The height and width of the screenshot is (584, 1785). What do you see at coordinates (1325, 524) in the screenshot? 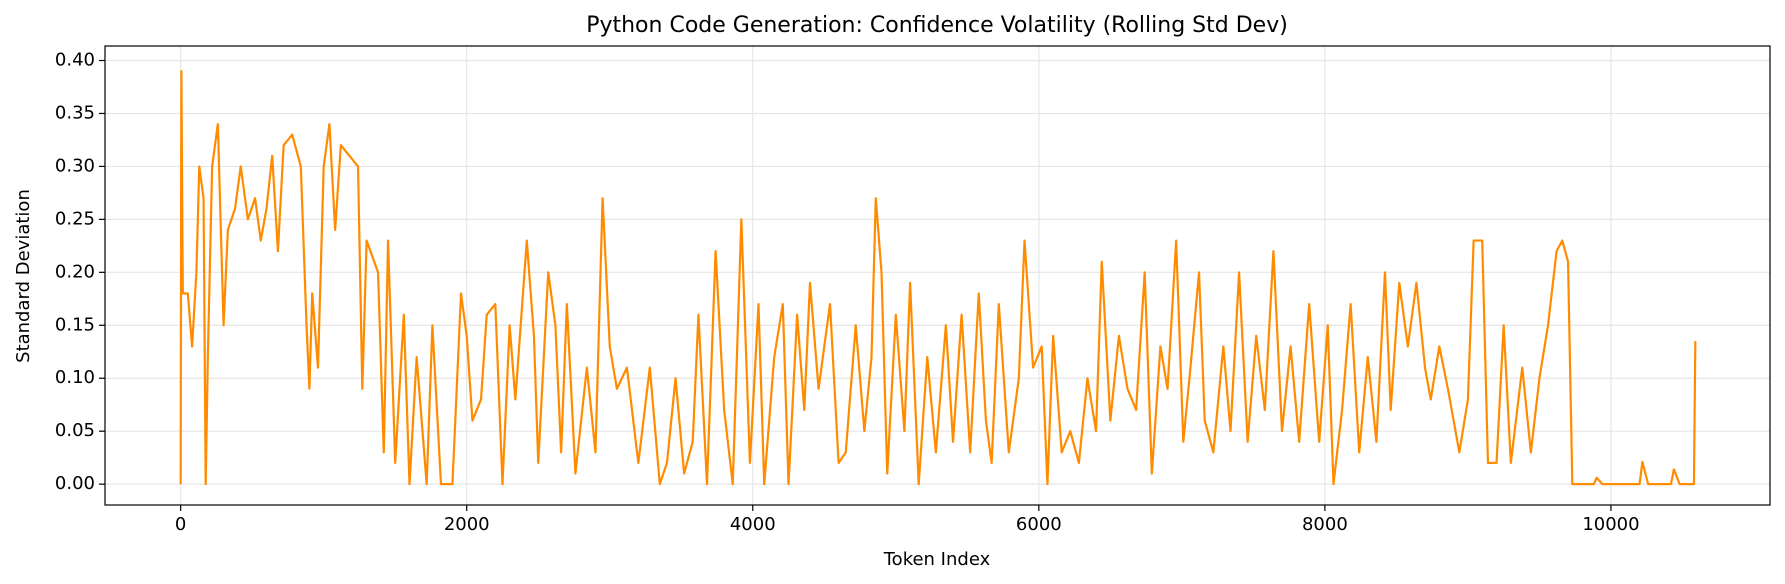
I see `x-tick-label: 8000` at bounding box center [1325, 524].